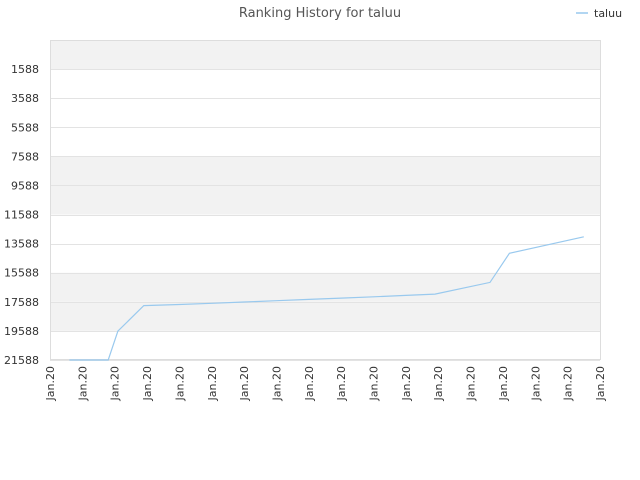  I want to click on y-tick-label: 9588, so click(25, 185).